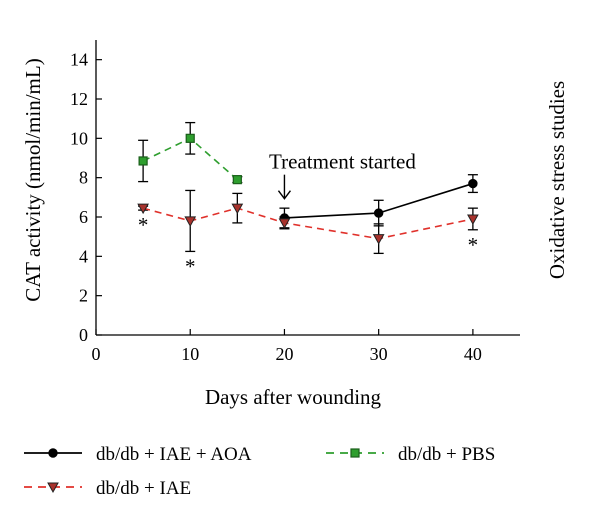 This screenshot has height=520, width=600. I want to click on legend-label: db/db + IAE + AOA, so click(174, 454).